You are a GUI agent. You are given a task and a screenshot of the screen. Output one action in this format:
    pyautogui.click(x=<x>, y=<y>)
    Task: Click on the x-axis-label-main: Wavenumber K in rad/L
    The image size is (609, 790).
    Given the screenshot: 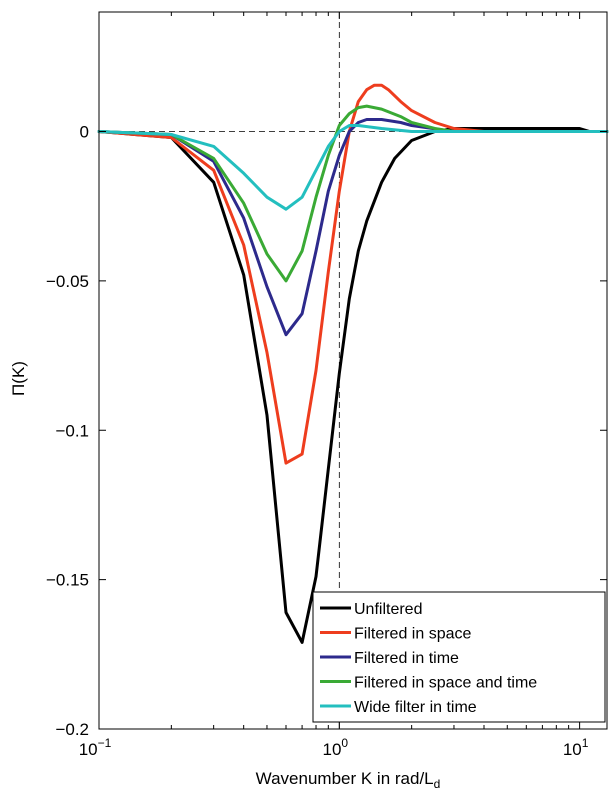 What is the action you would take?
    pyautogui.click(x=345, y=778)
    